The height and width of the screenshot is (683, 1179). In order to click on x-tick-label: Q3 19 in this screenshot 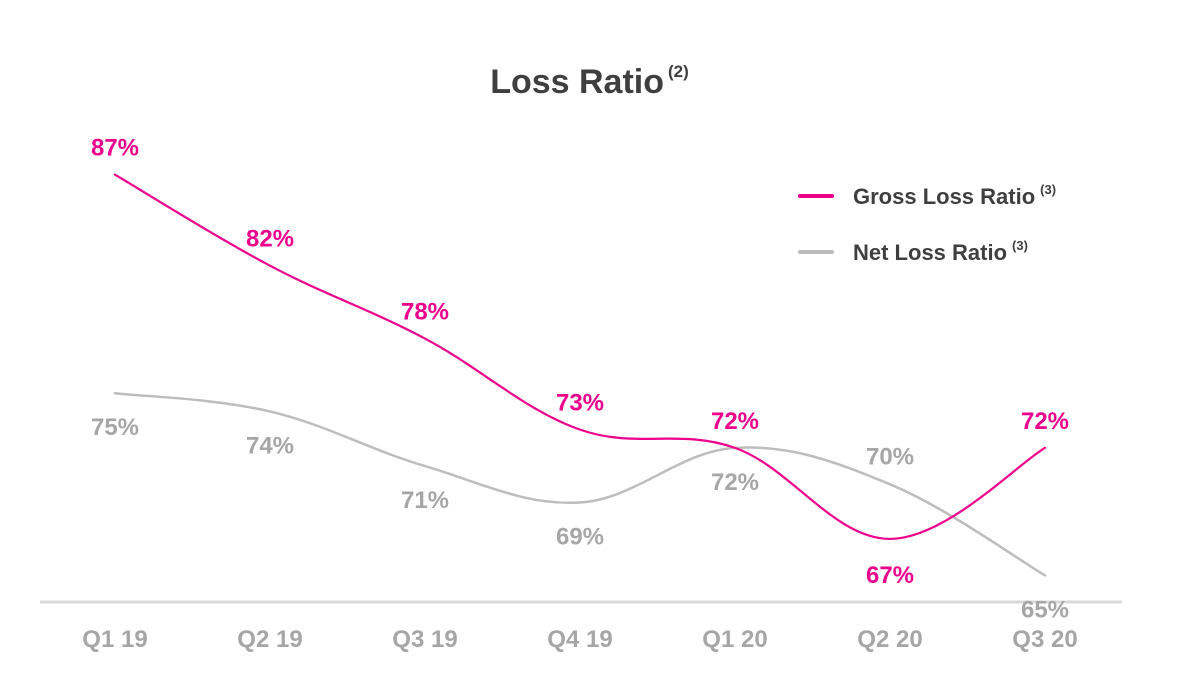, I will do `click(424, 639)`.